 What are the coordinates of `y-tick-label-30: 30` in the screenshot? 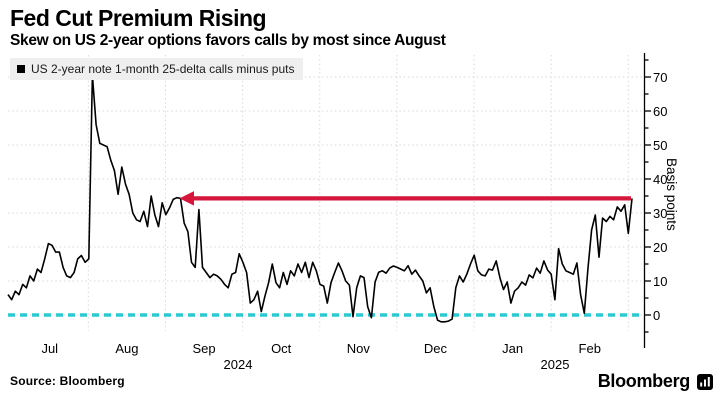 It's located at (660, 213).